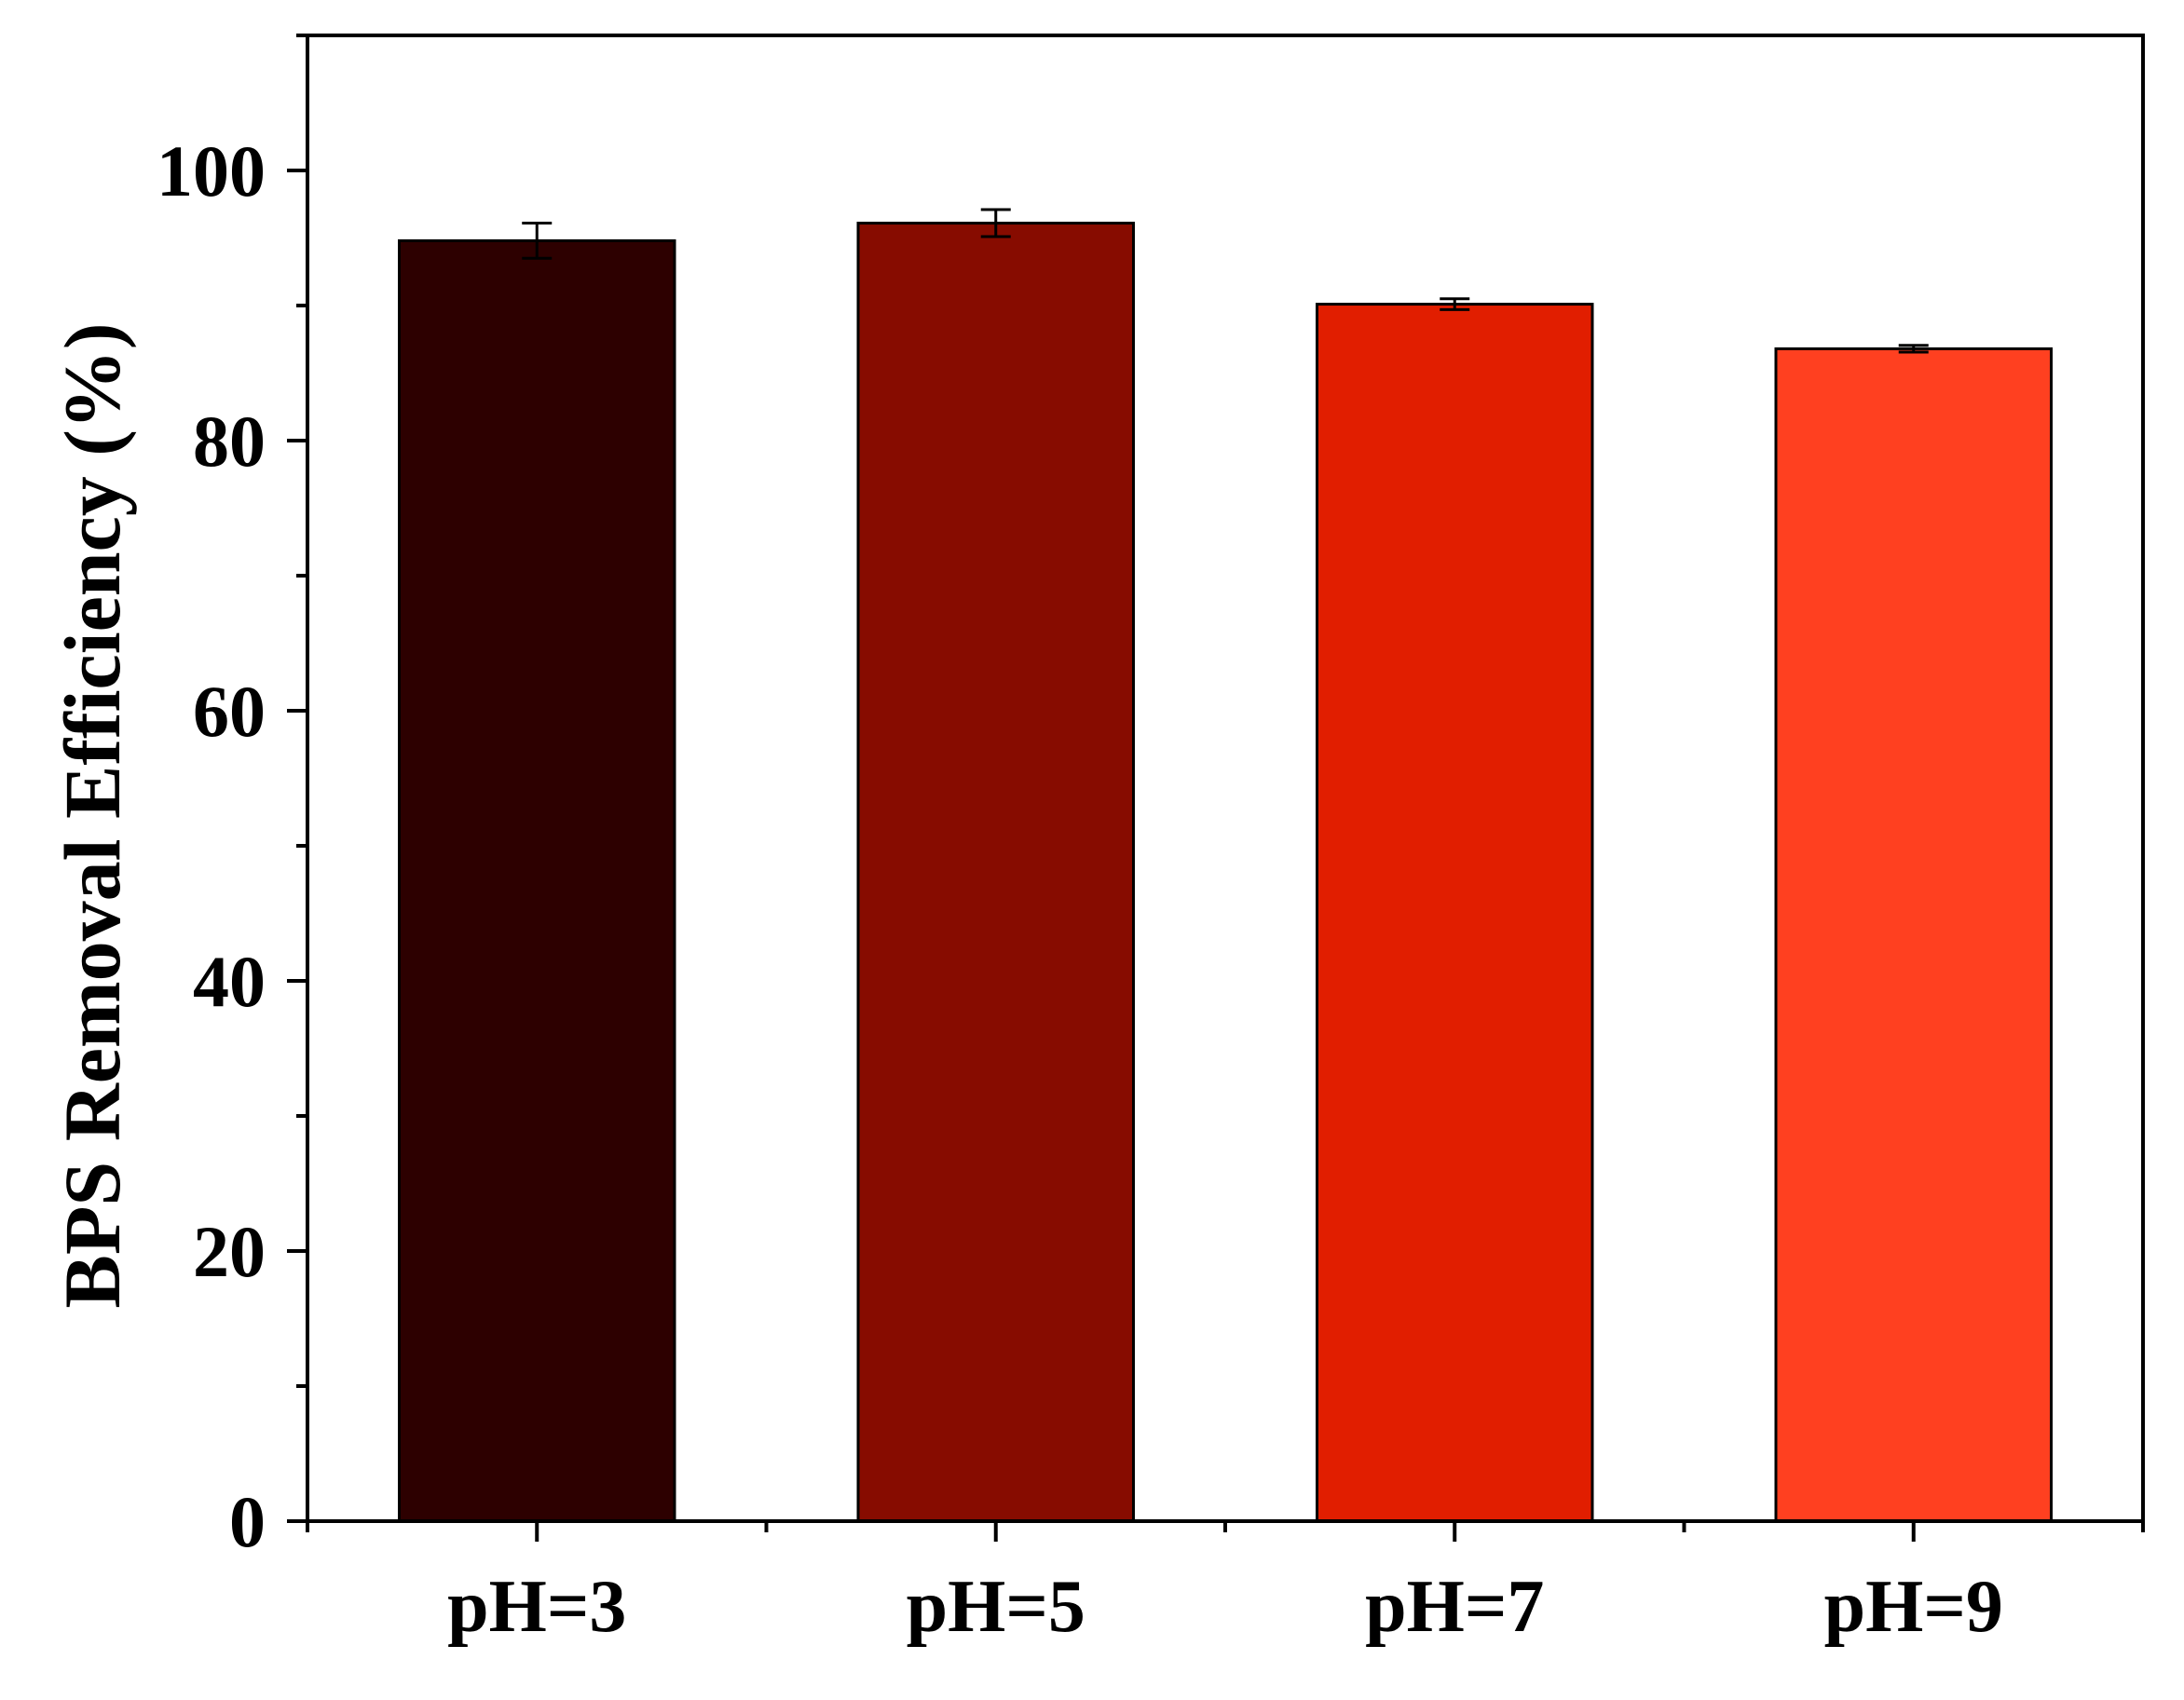 Image resolution: width=2184 pixels, height=1700 pixels. Describe the element at coordinates (229, 711) in the screenshot. I see `y-tick-label: 60` at that location.